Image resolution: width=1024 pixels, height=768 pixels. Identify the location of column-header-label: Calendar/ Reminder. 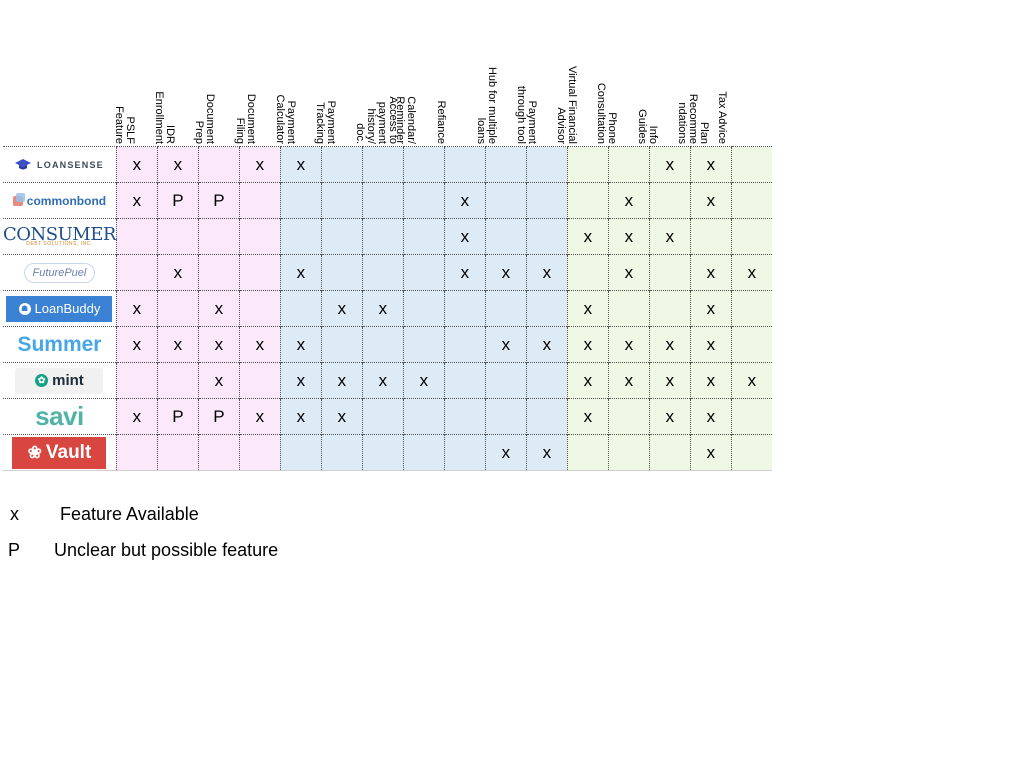
(406, 120).